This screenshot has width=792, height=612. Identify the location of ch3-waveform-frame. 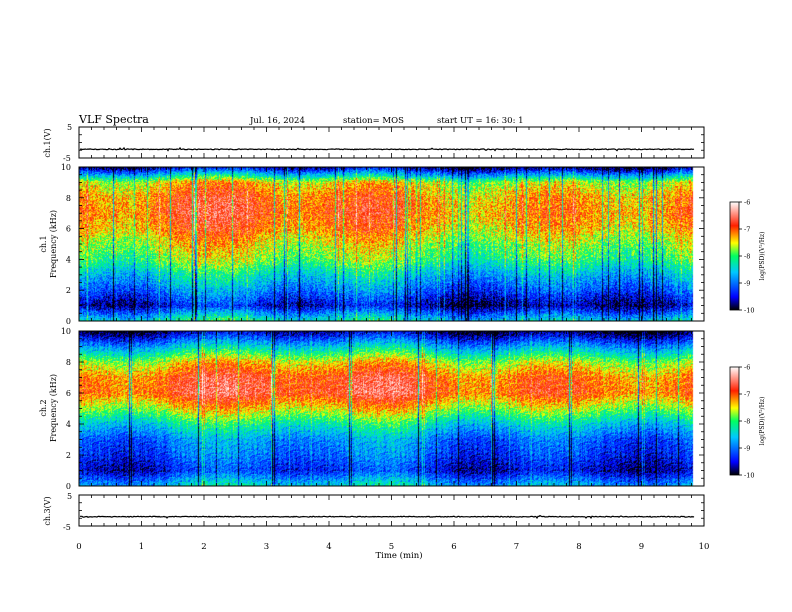
(391, 510).